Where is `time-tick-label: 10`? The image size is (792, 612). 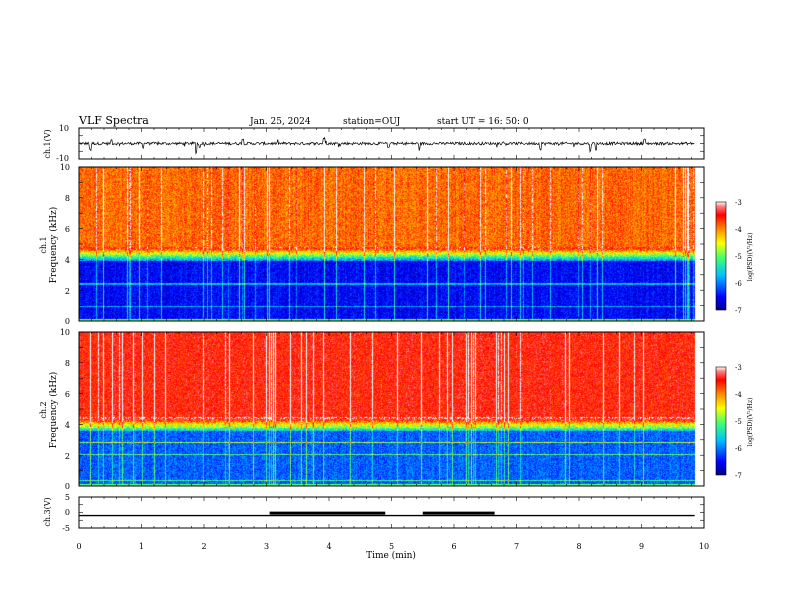
time-tick-label: 10 is located at coordinates (704, 546).